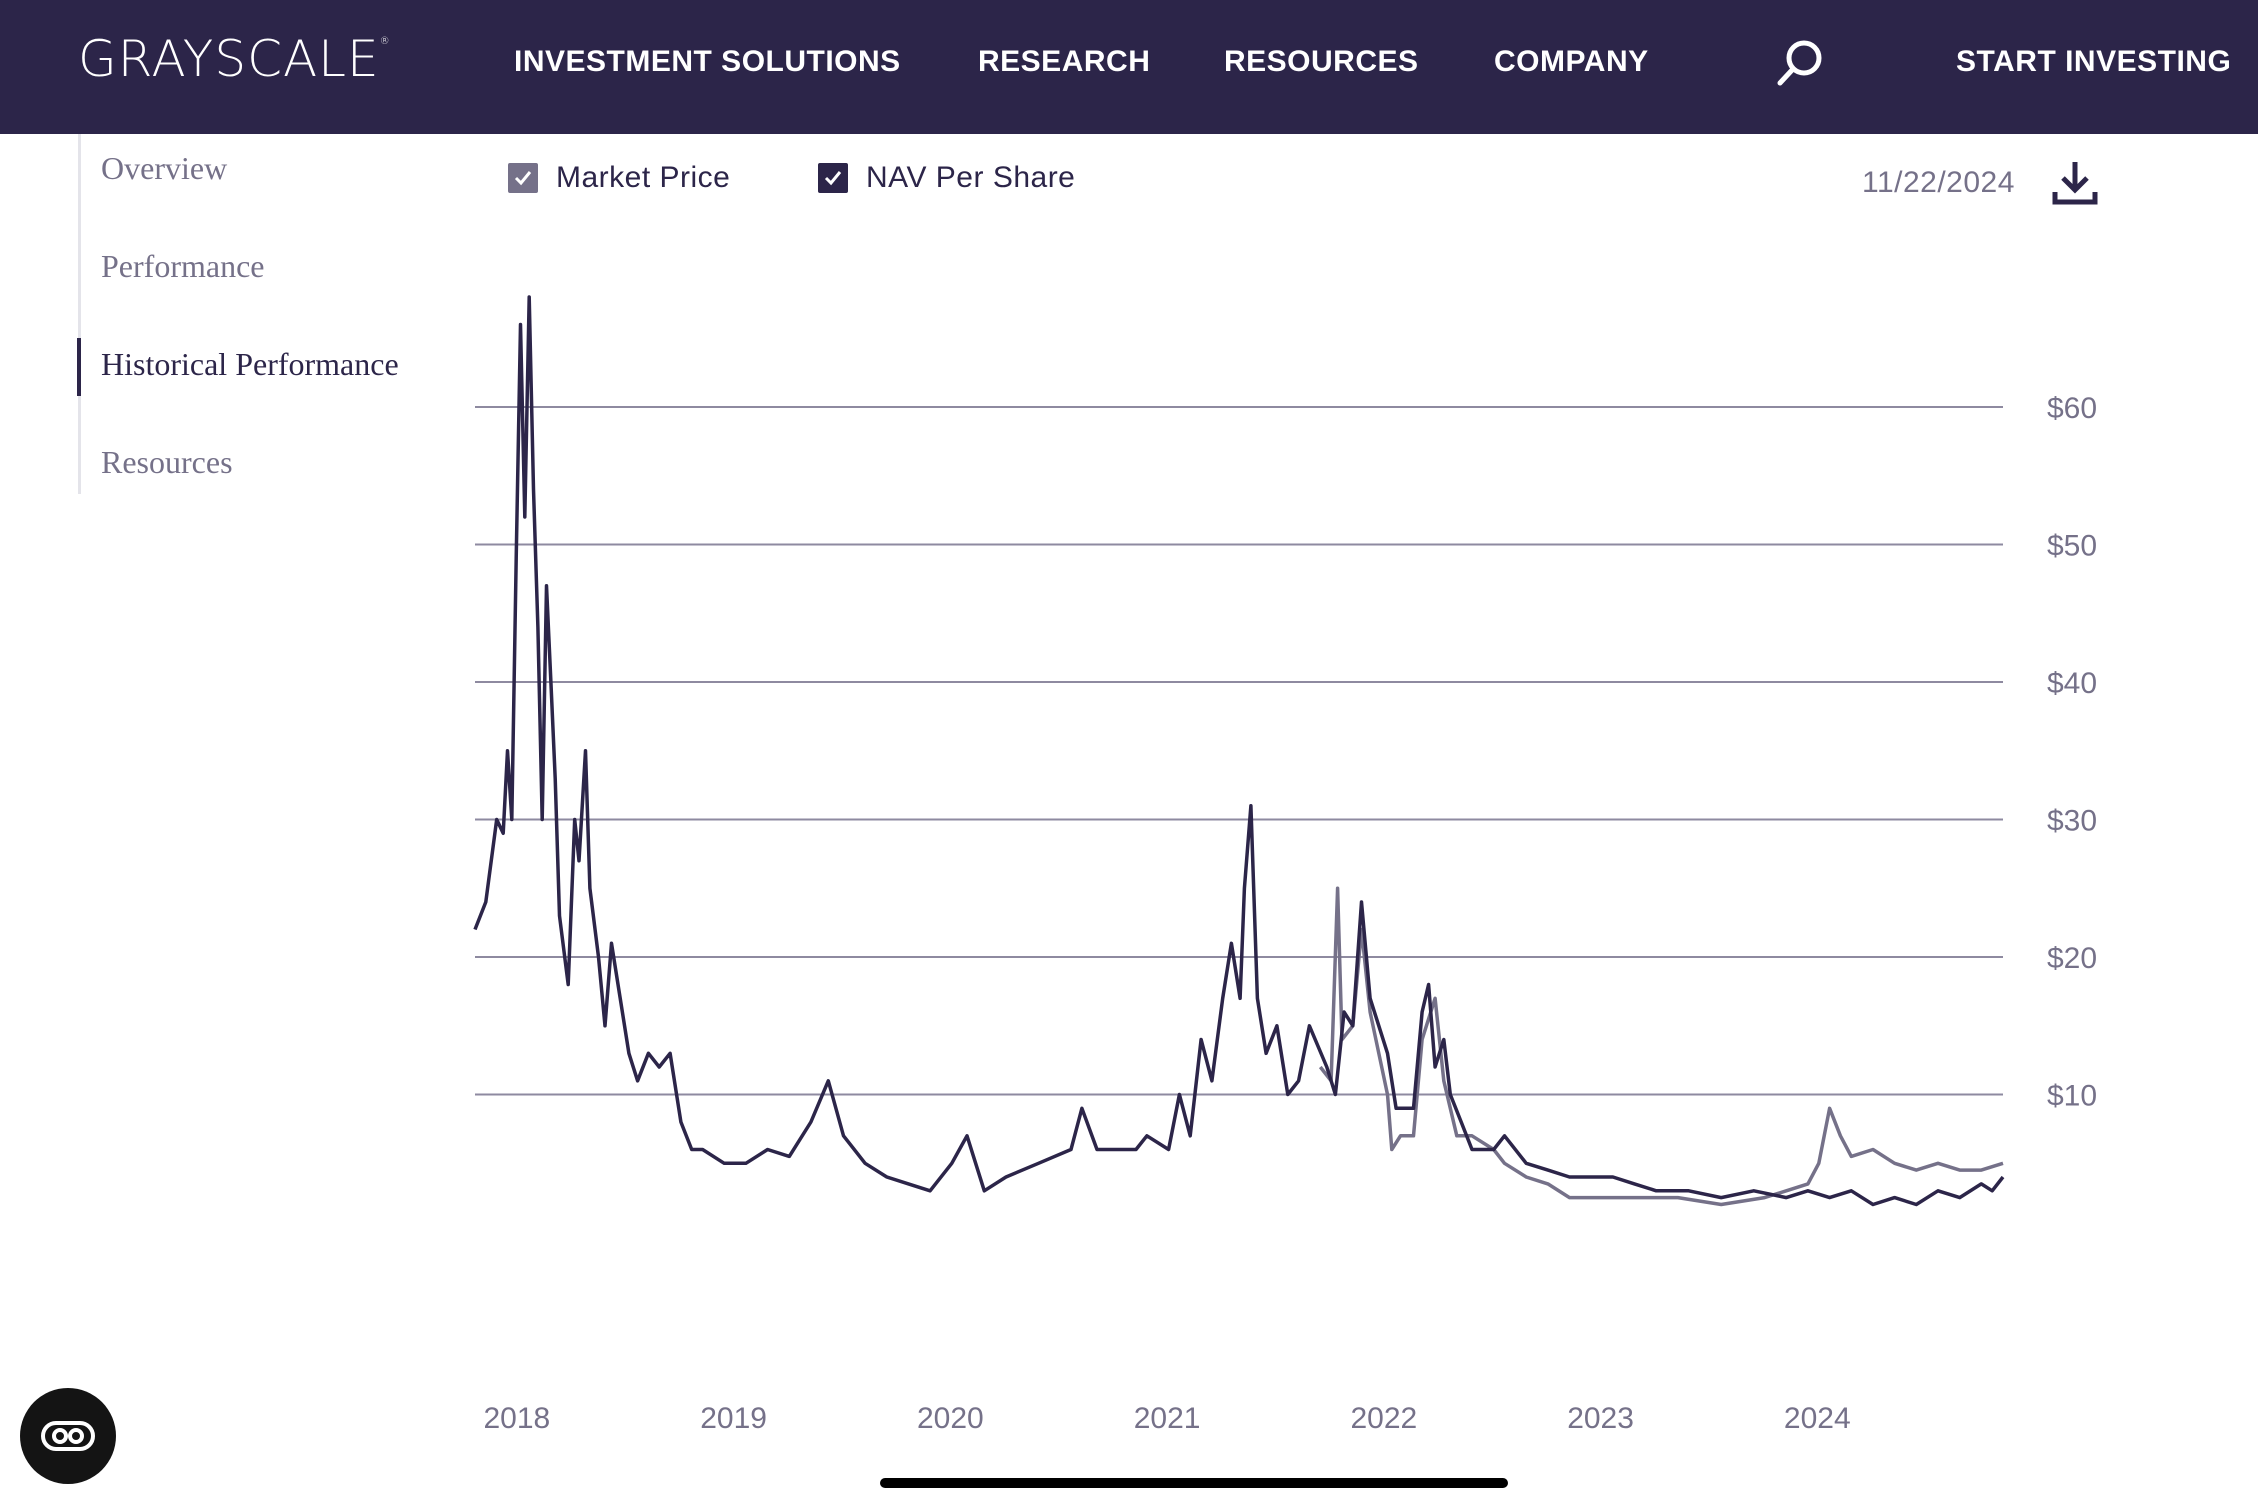 This screenshot has width=2258, height=1488. What do you see at coordinates (167, 462) in the screenshot?
I see `sidebar-item-resources: Resources` at bounding box center [167, 462].